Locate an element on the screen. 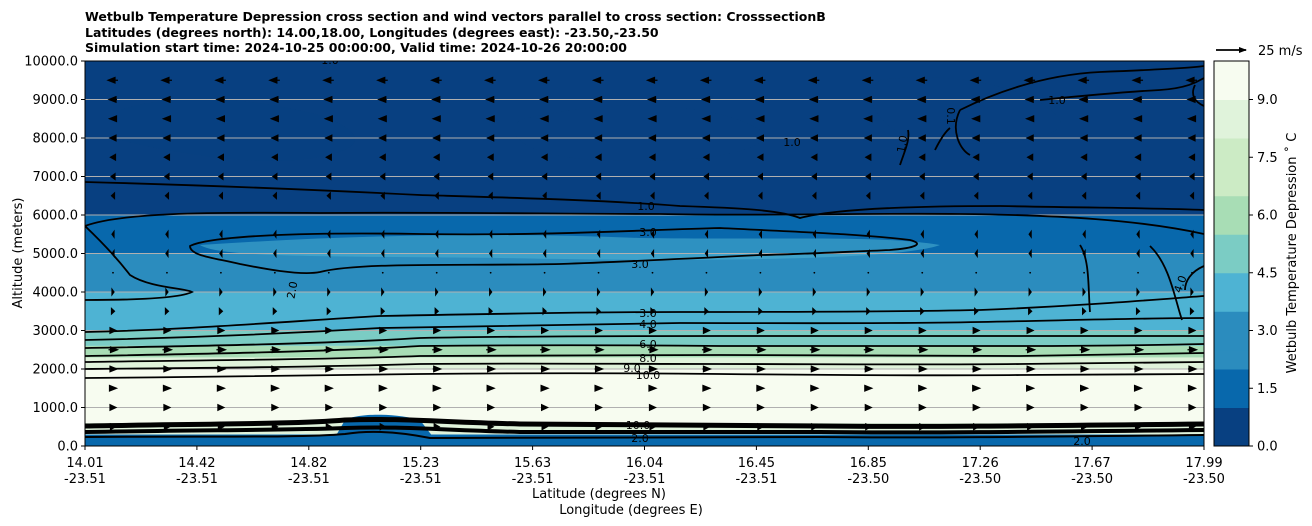  contour-3.0-upper is located at coordinates (553, 250).